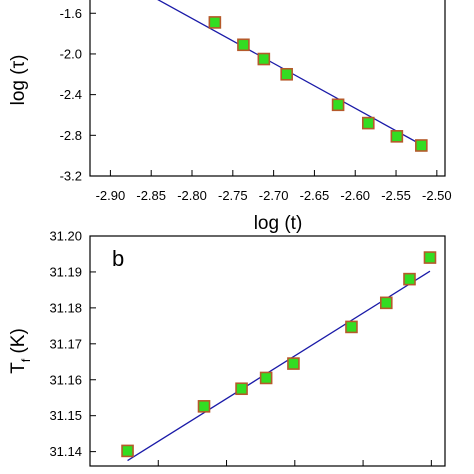 Image resolution: width=474 pixels, height=474 pixels. Describe the element at coordinates (233, 195) in the screenshot. I see `x-tick-label: -2.75` at that location.